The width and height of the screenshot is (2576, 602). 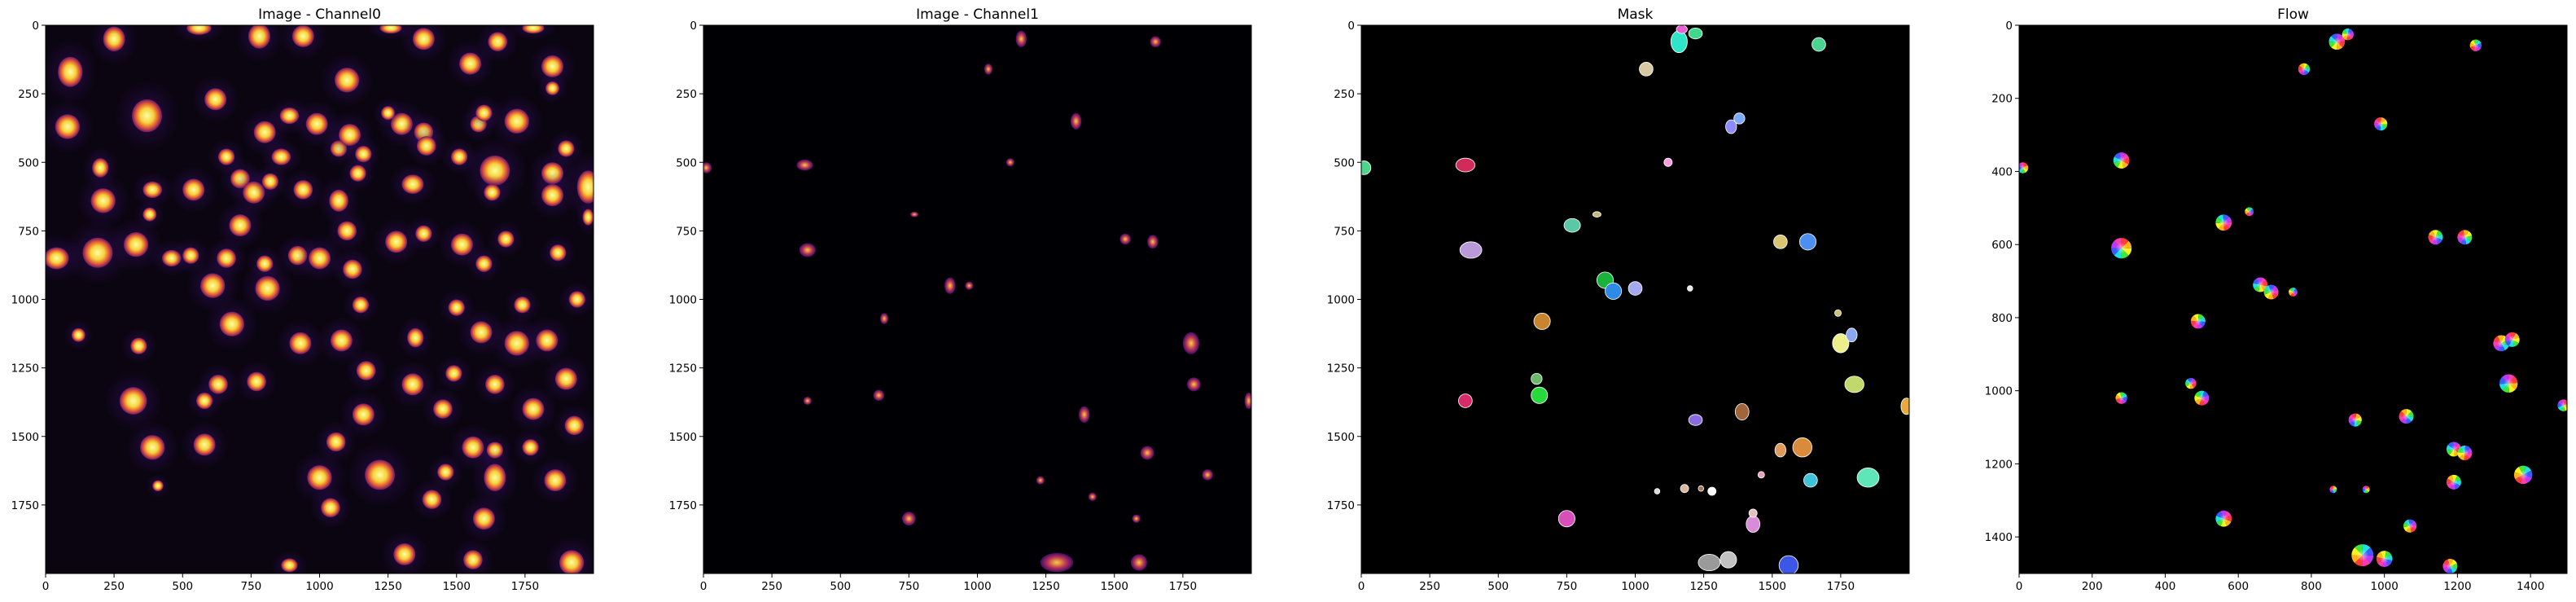 What do you see at coordinates (2092, 586) in the screenshot?
I see `x-tick-label: 200` at bounding box center [2092, 586].